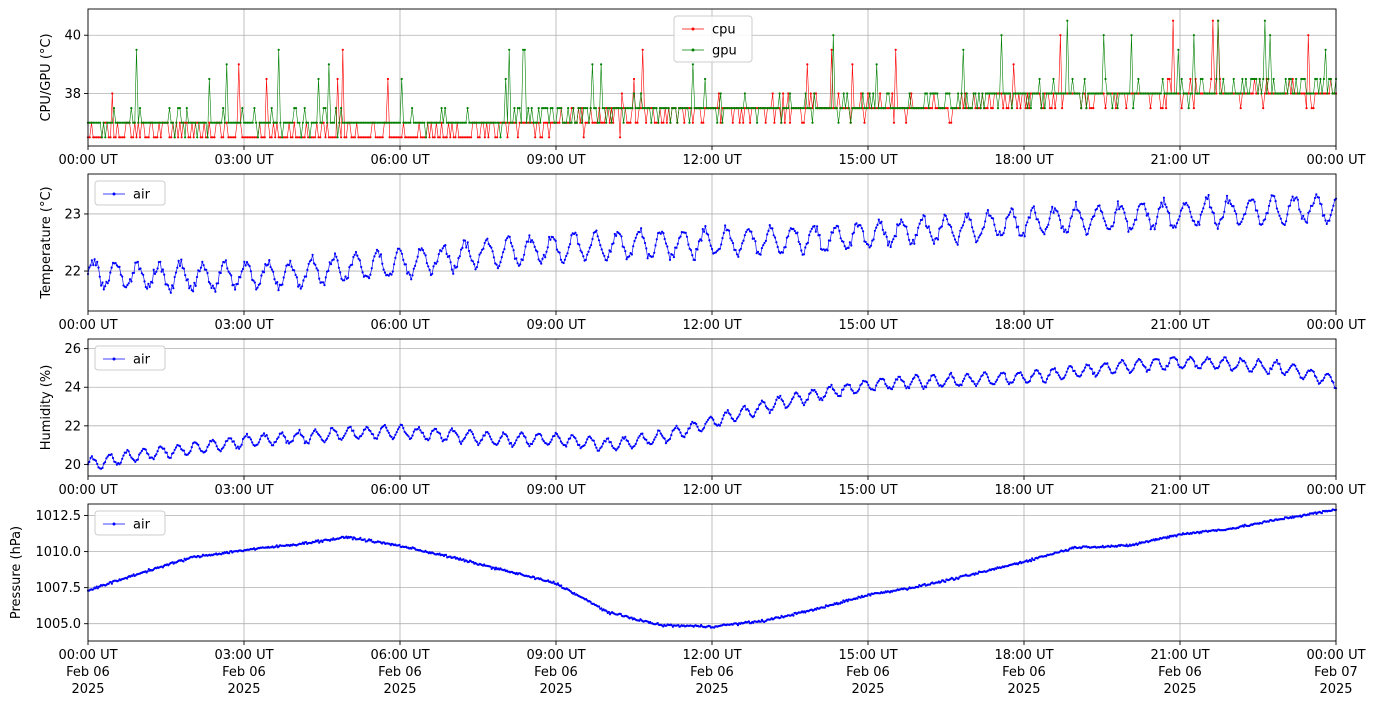 The height and width of the screenshot is (707, 1377). I want to click on y-tick-label: 22, so click(72, 426).